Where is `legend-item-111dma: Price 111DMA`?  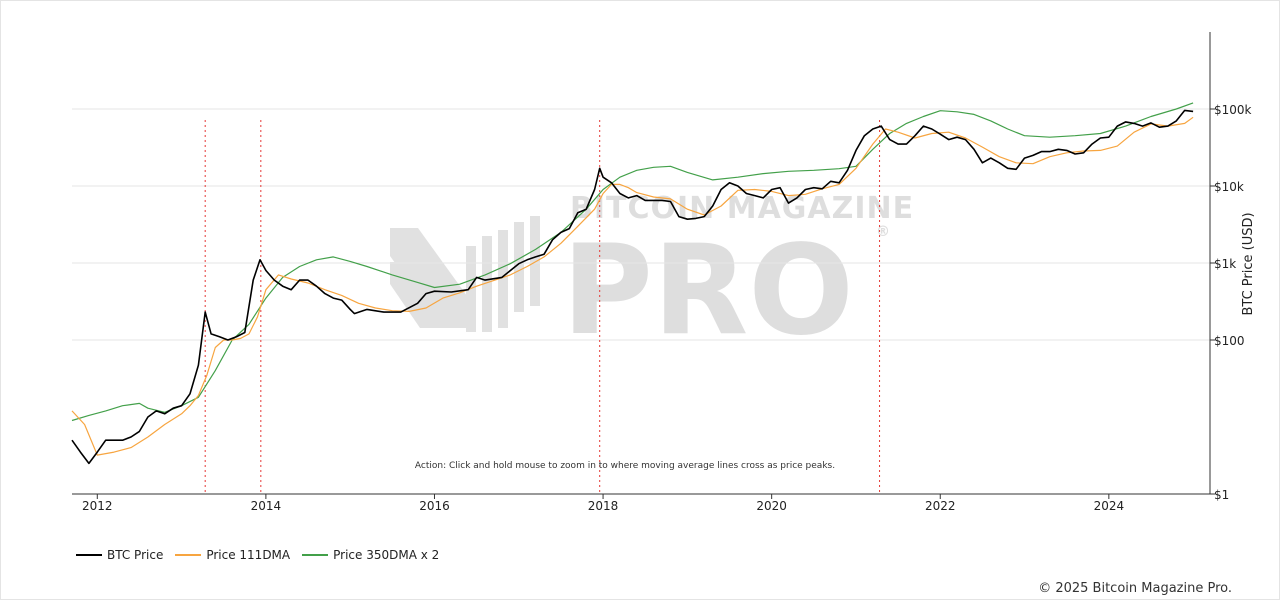 legend-item-111dma: Price 111DMA is located at coordinates (232, 555).